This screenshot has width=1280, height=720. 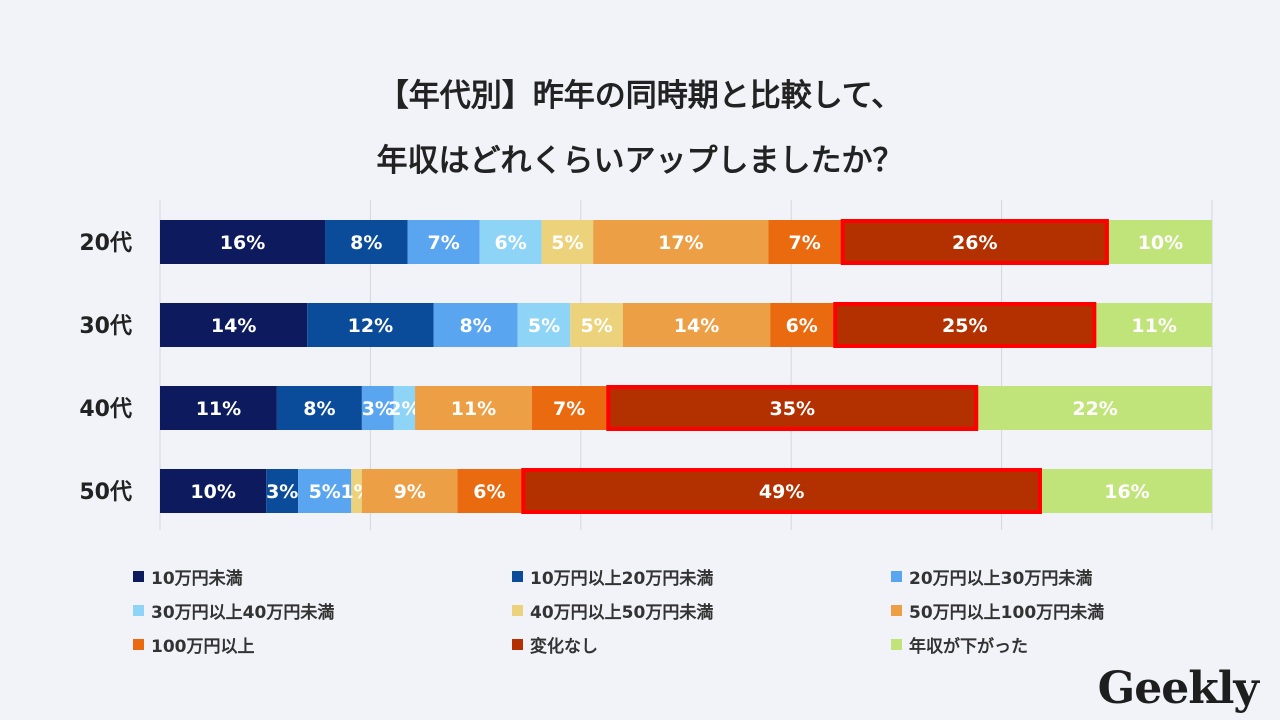 I want to click on category-label: 50代, so click(x=105, y=492).